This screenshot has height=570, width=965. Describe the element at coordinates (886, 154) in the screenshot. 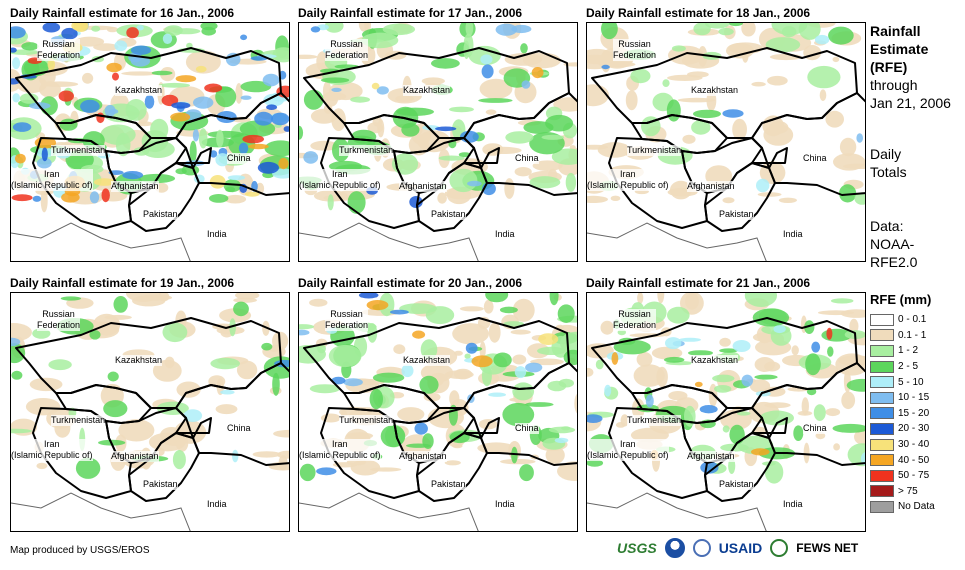

I see `daily-text: Daily` at that location.